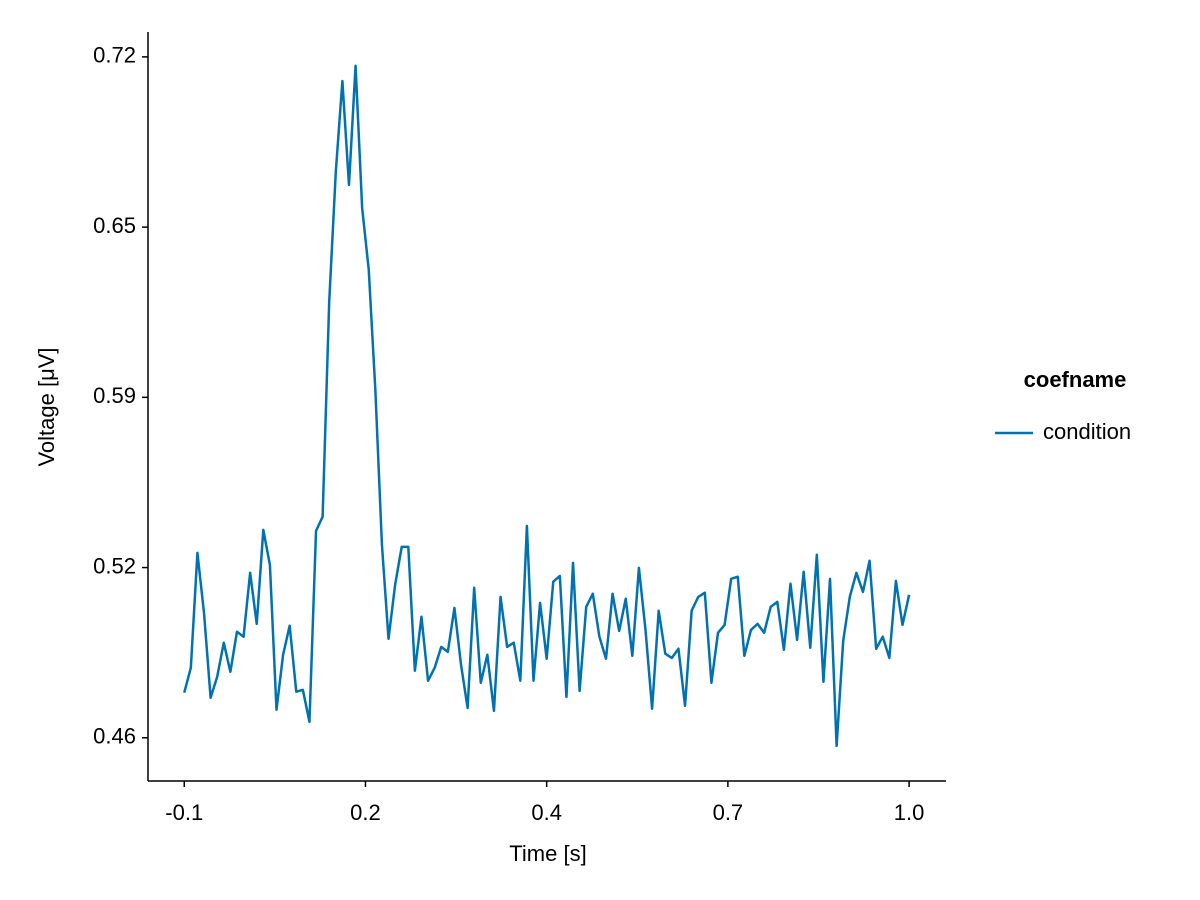 The height and width of the screenshot is (900, 1200). I want to click on x-tick-label: -0.1, so click(184, 812).